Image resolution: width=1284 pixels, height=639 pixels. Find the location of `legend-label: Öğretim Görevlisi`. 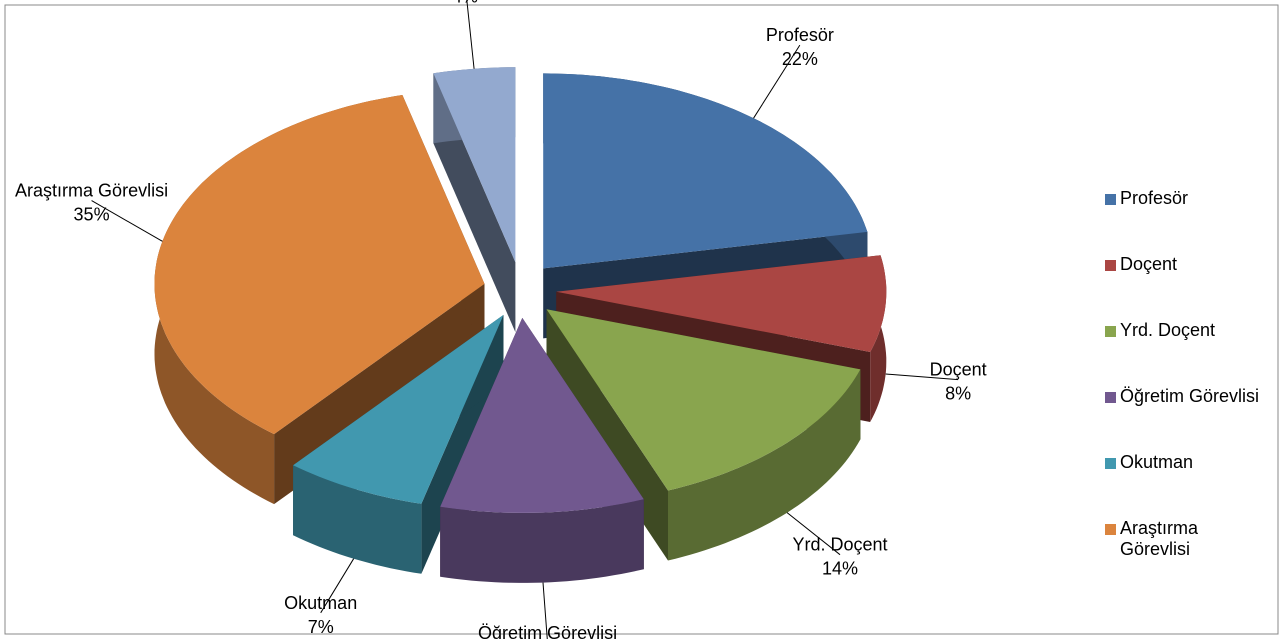

legend-label: Öğretim Görevlisi is located at coordinates (1190, 396).